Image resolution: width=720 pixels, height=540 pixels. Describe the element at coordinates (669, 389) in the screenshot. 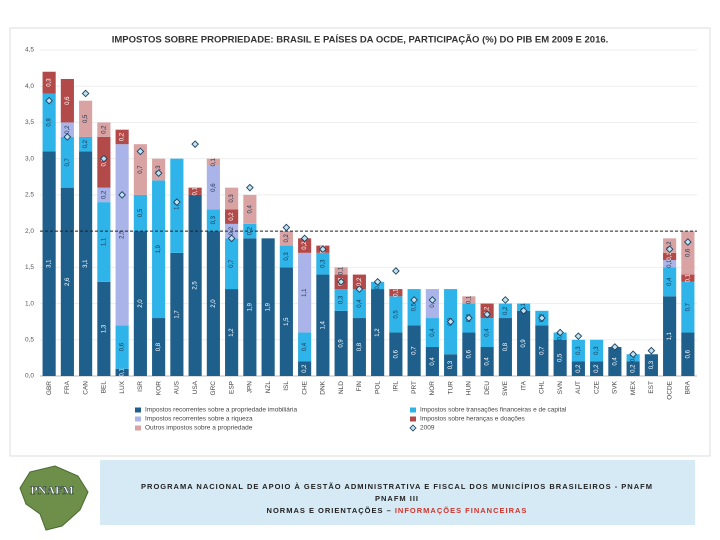

I see `x-tick-label: OCDE` at that location.